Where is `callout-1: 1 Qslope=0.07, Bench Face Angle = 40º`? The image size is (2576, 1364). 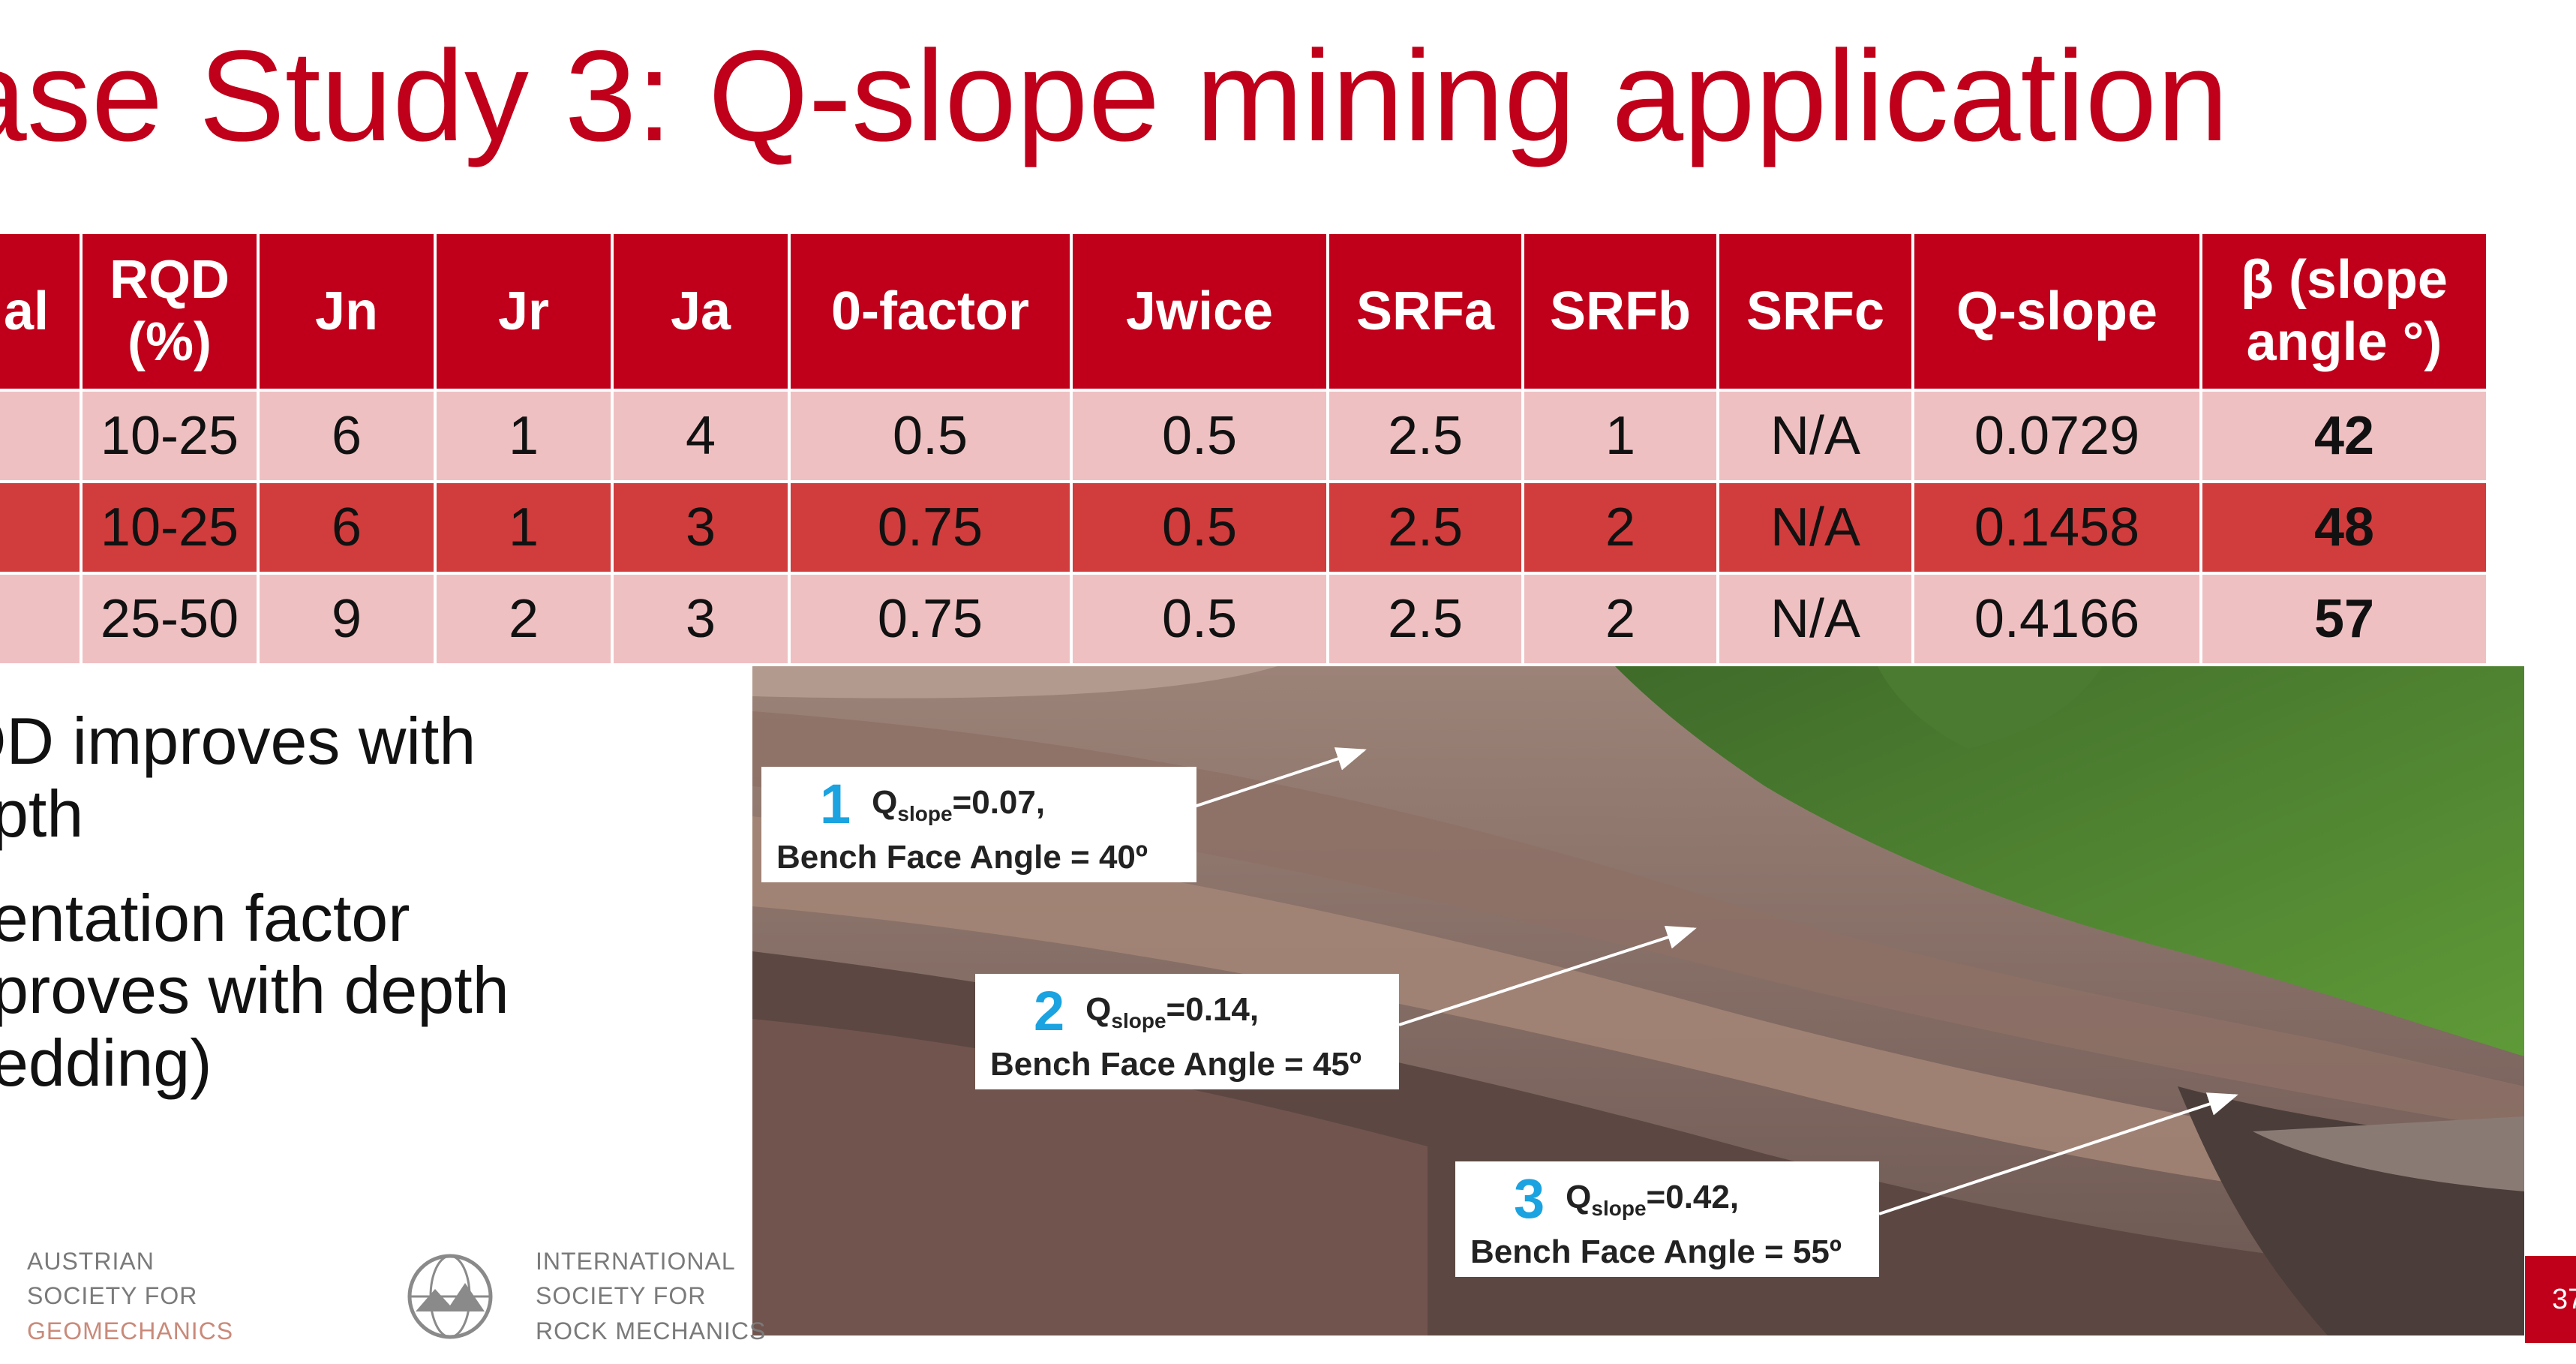
callout-1: 1 Qslope=0.07, Bench Face Angle = 40º is located at coordinates (978, 824).